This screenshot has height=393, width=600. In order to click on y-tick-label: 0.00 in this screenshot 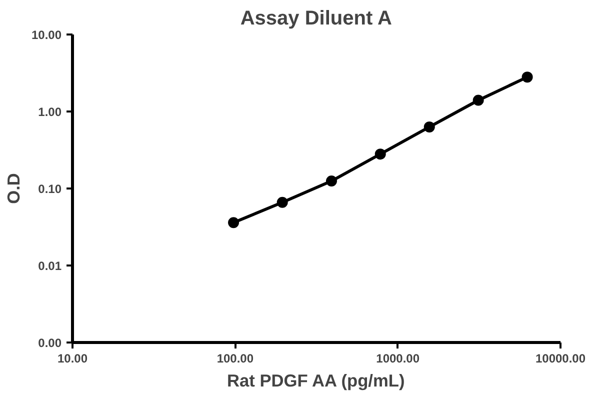, I will do `click(50, 343)`.